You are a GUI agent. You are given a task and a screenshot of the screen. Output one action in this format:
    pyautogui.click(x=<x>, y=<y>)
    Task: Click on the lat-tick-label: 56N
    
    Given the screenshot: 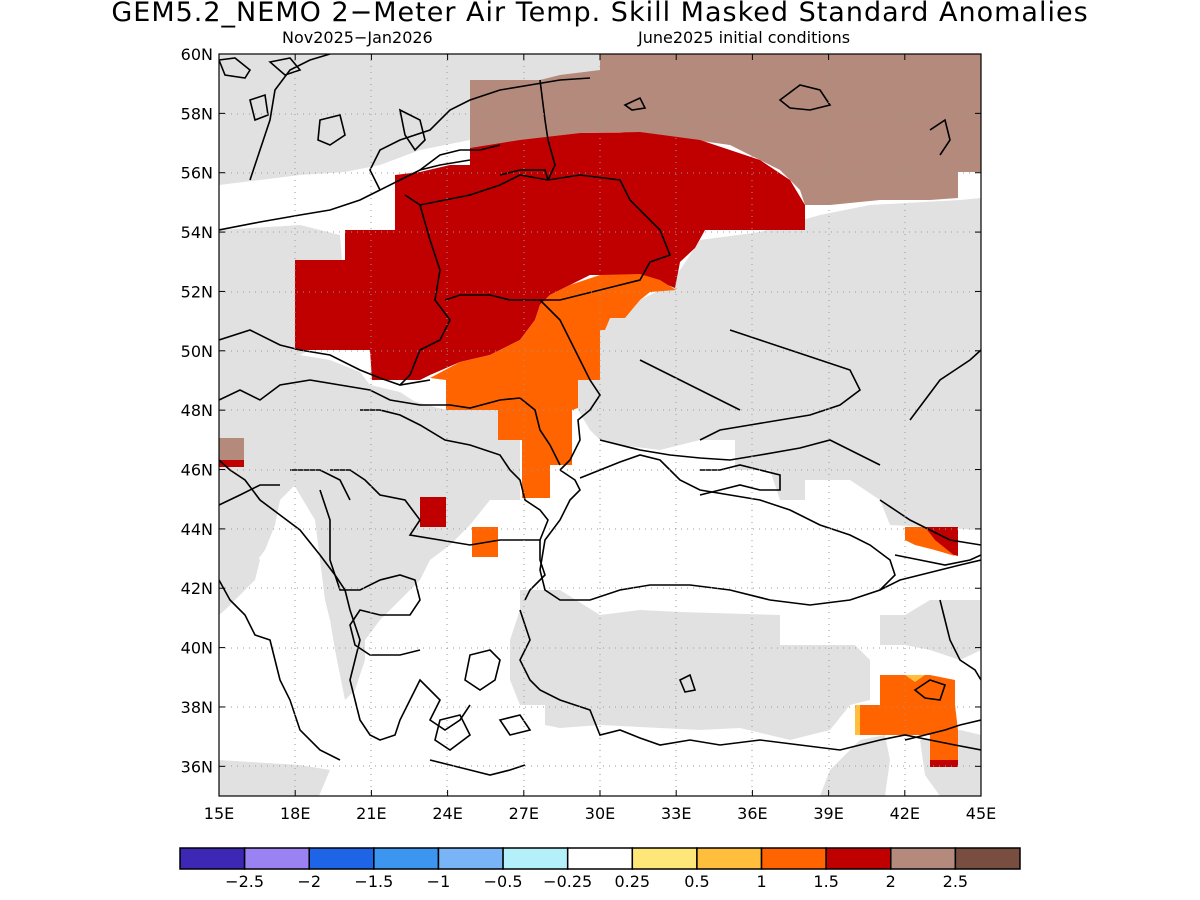 What is the action you would take?
    pyautogui.click(x=197, y=173)
    